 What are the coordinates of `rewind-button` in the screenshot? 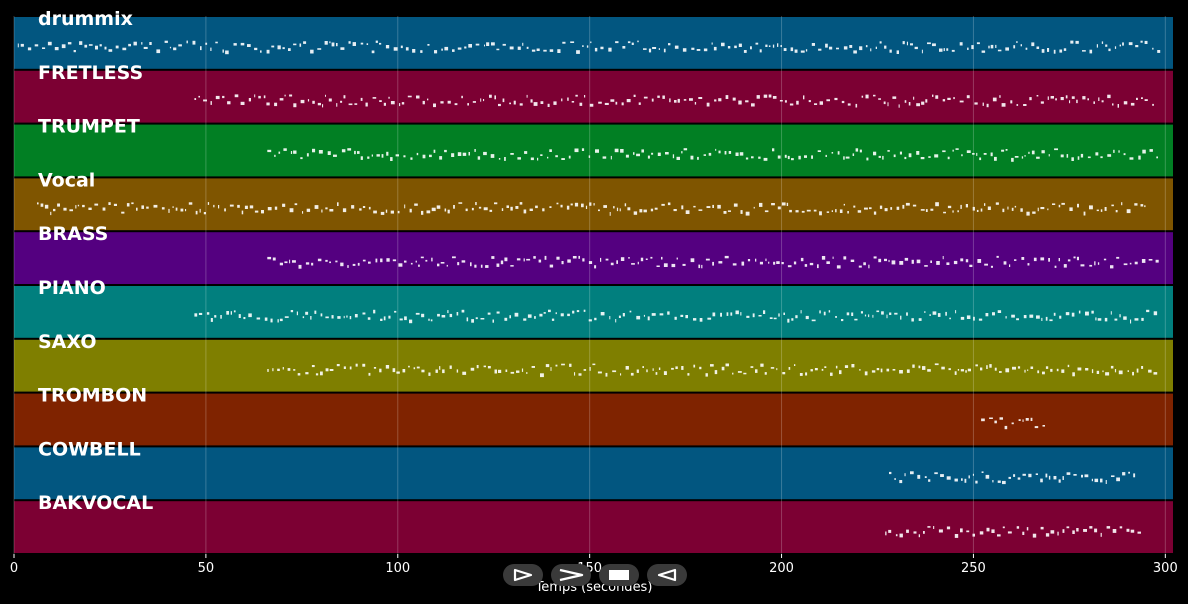 It's located at (667, 575).